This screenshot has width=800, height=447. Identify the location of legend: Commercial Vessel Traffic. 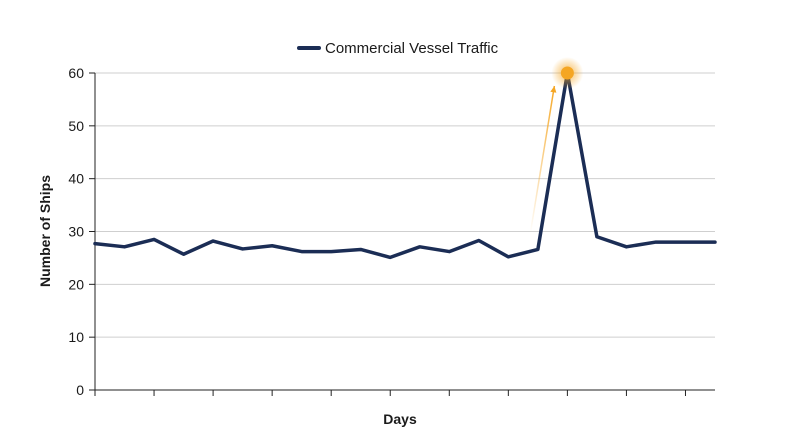
(398, 48).